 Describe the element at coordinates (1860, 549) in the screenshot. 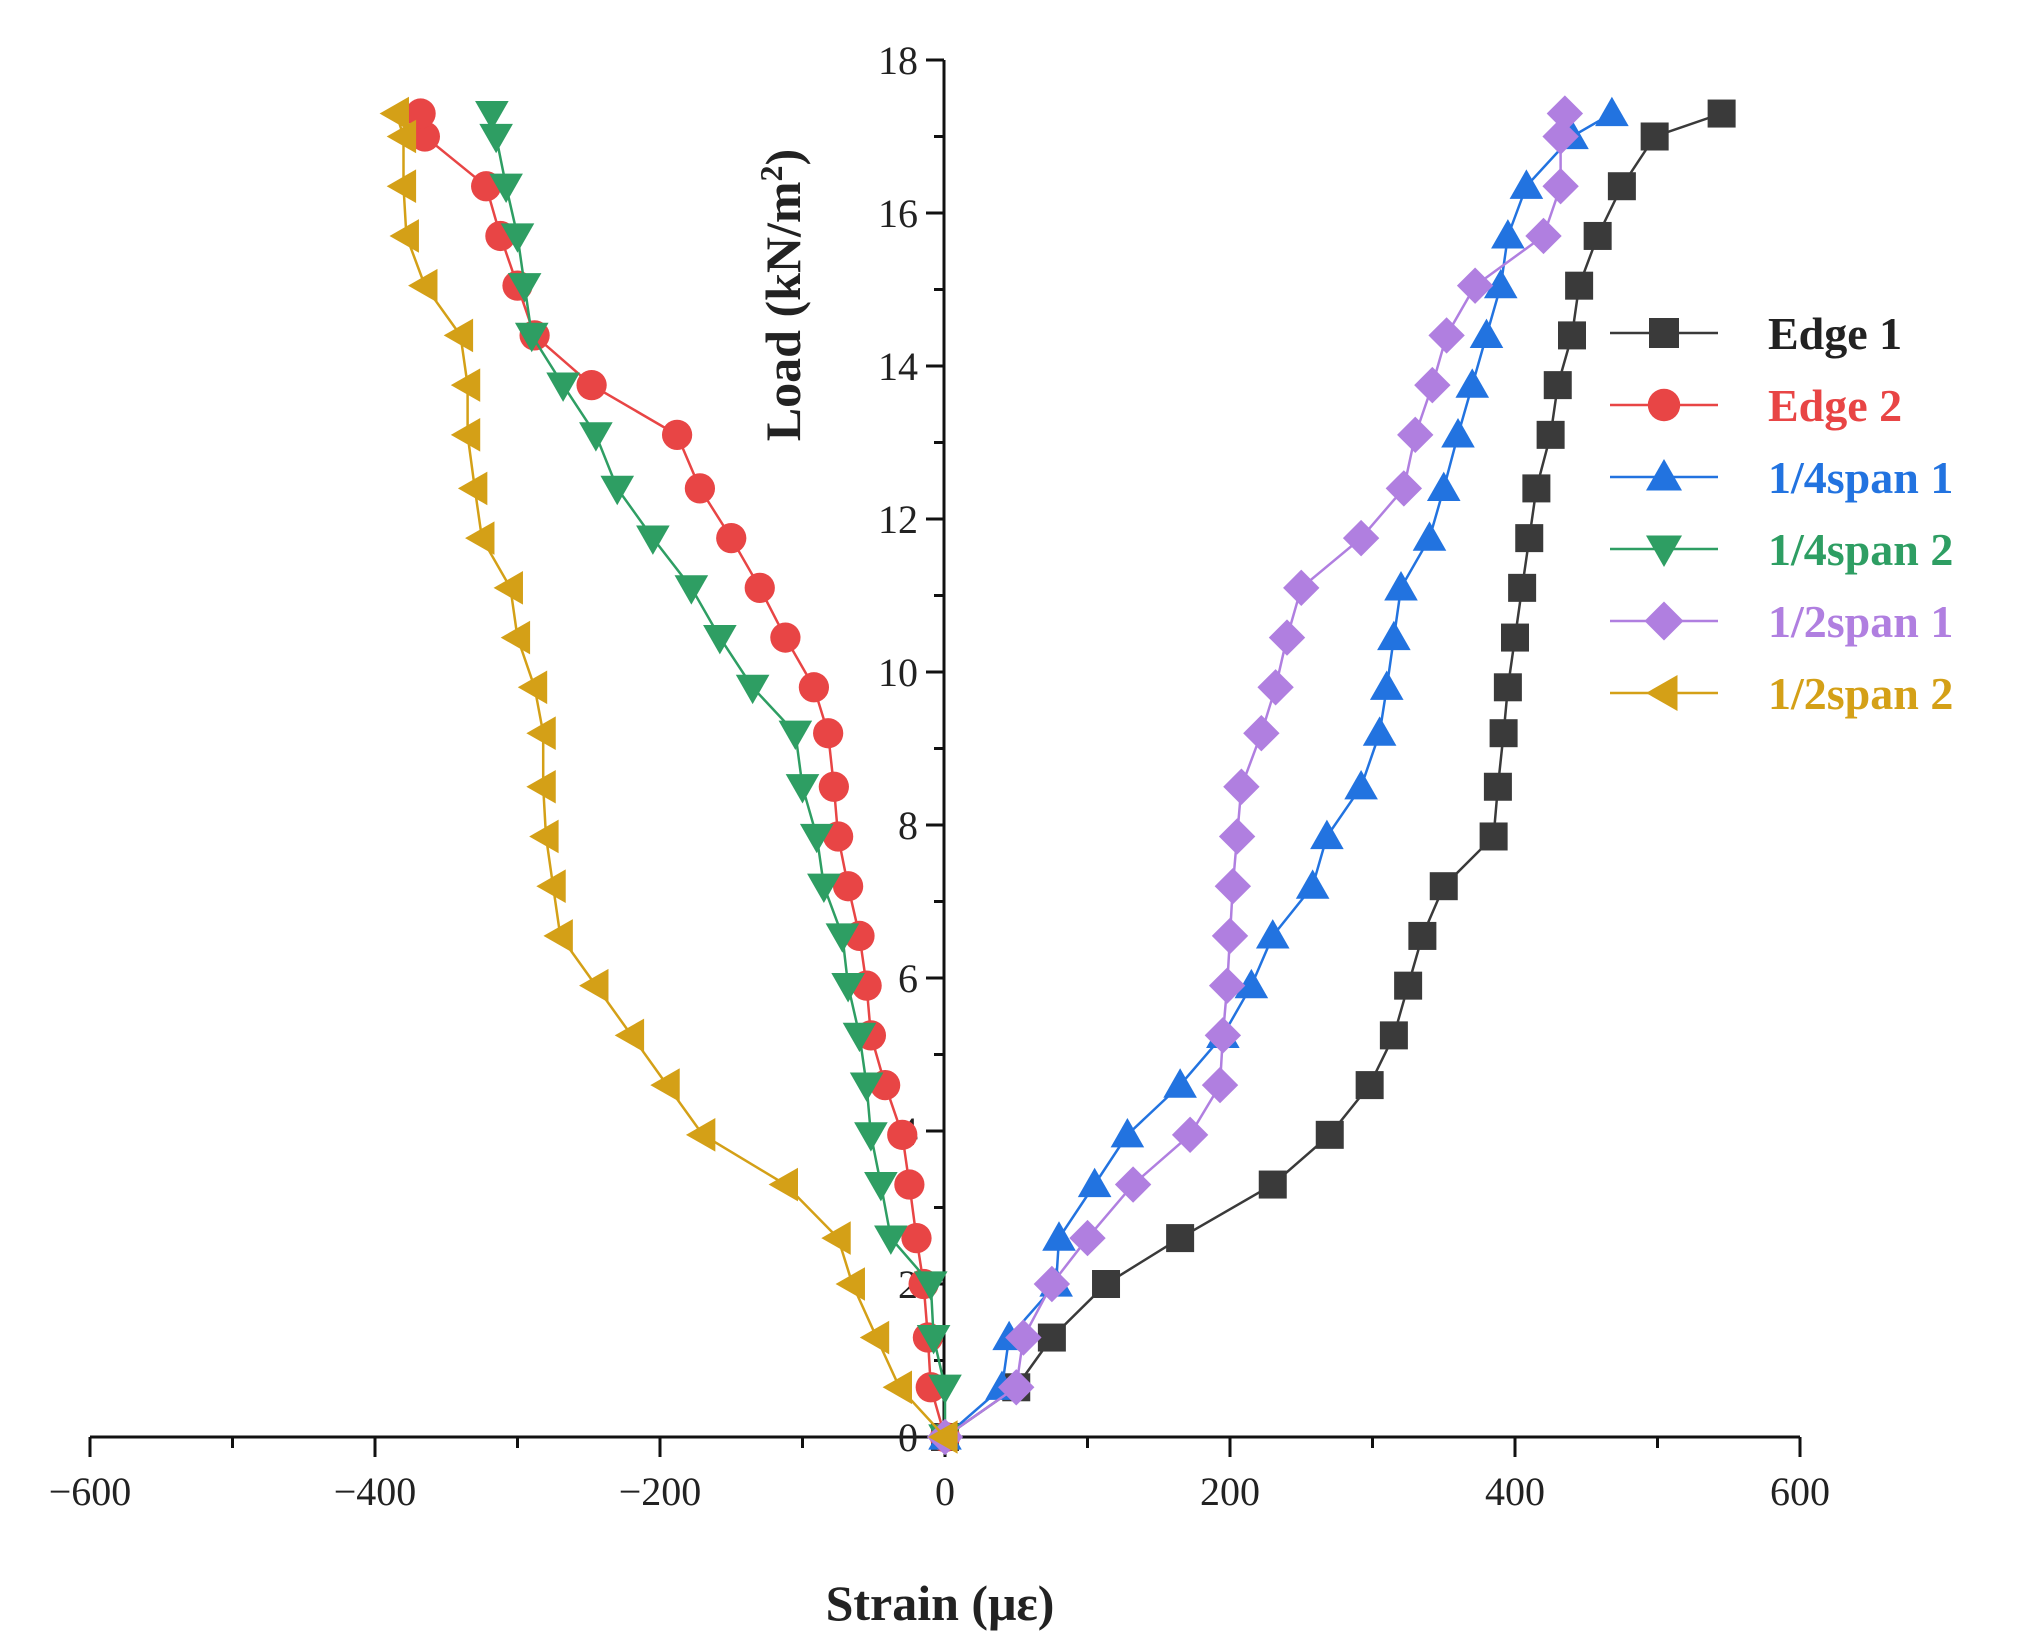

I see `legend-label: 1/4span 2` at that location.